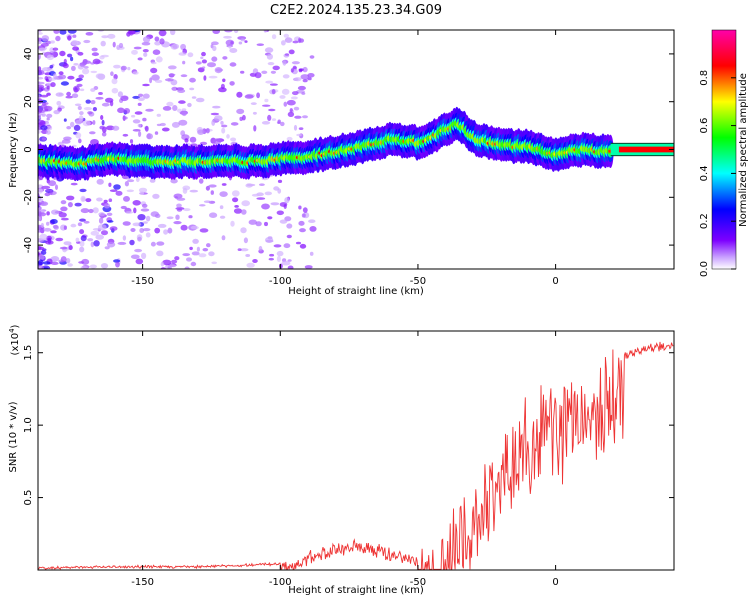 Image resolution: width=750 pixels, height=600 pixels. Describe the element at coordinates (704, 221) in the screenshot. I see `colorbar-tick-label: 0.2` at that location.